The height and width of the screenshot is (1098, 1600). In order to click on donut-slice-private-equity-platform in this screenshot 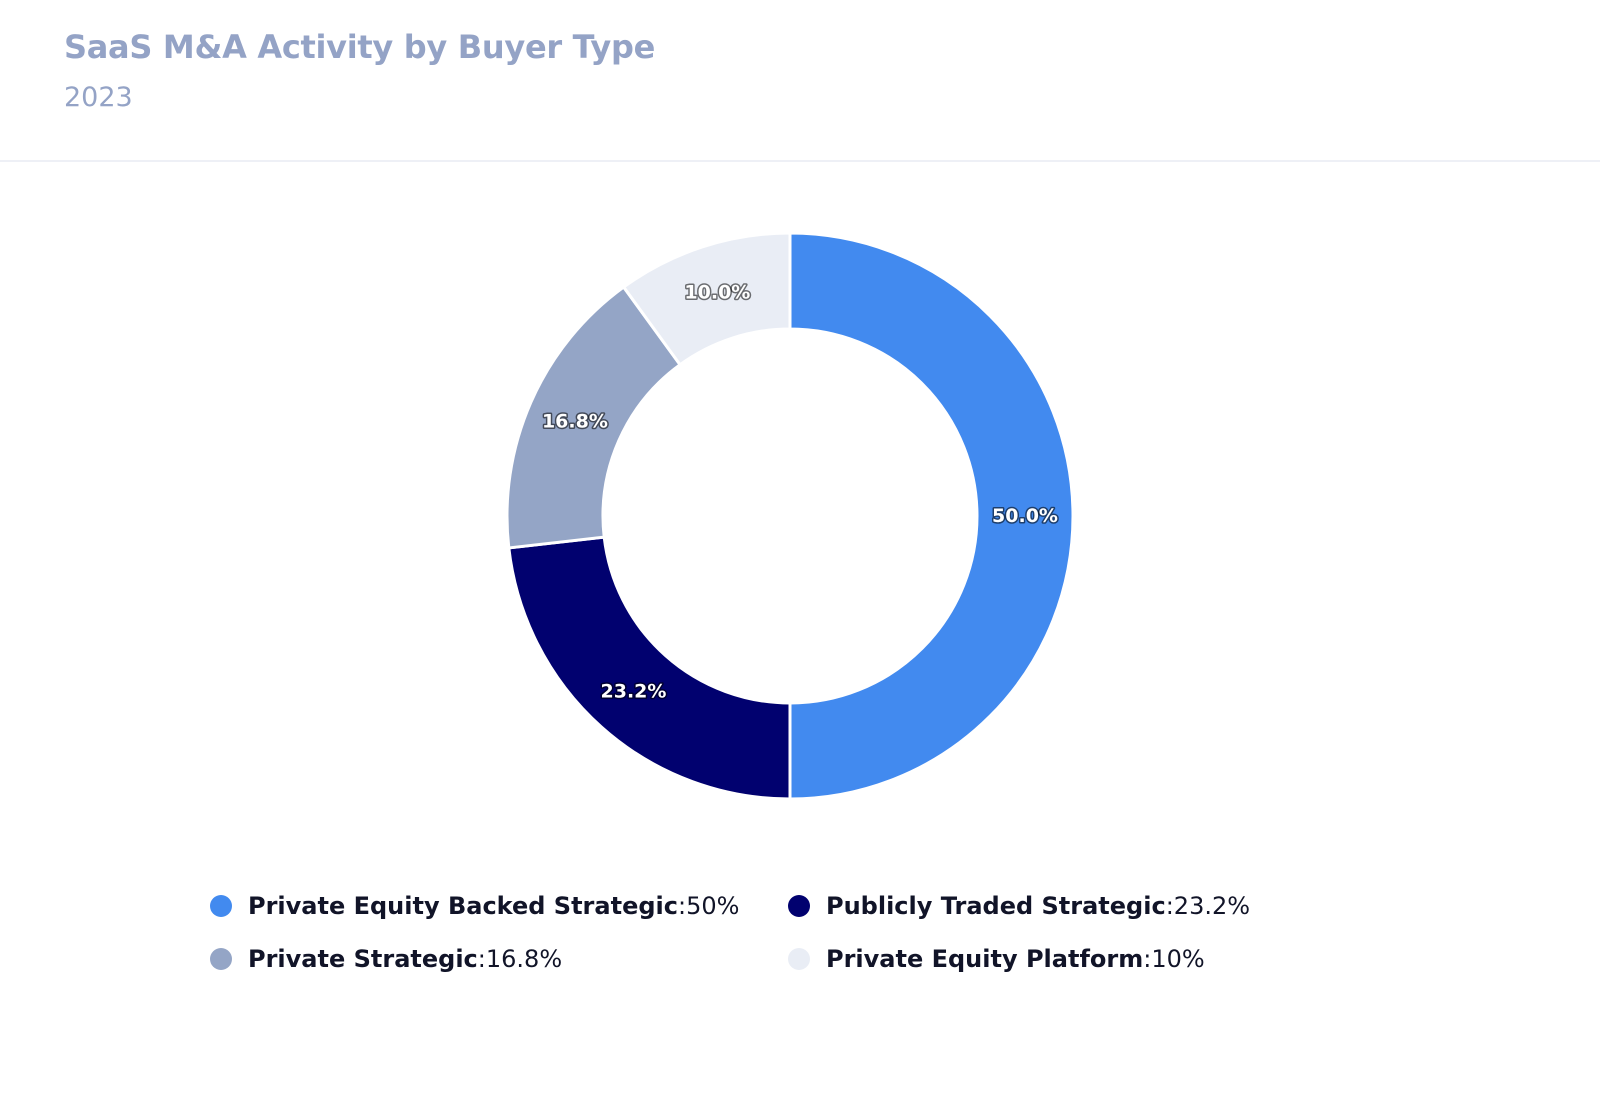, I will do `click(706, 299)`.